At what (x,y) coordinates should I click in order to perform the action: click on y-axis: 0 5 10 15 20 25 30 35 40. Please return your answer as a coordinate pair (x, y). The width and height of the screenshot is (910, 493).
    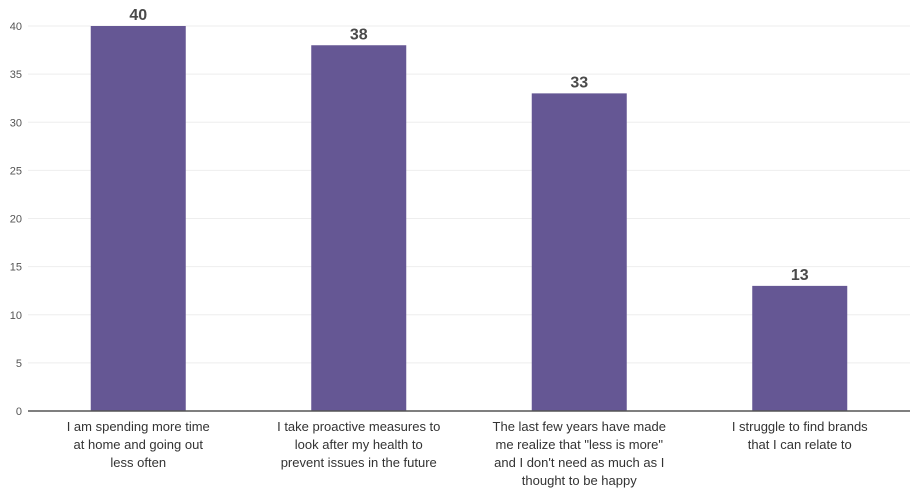
    Looking at the image, I should click on (16, 219).